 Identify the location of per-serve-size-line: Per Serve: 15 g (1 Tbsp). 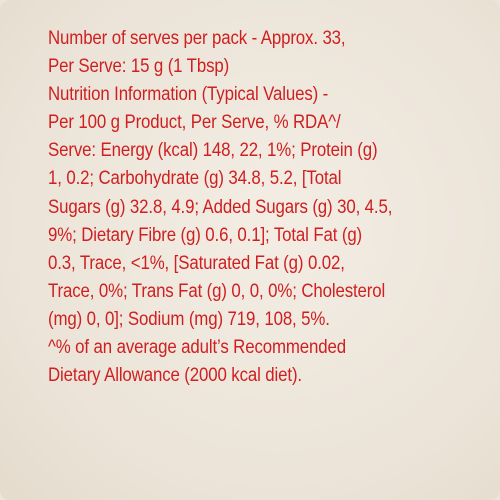
(139, 66).